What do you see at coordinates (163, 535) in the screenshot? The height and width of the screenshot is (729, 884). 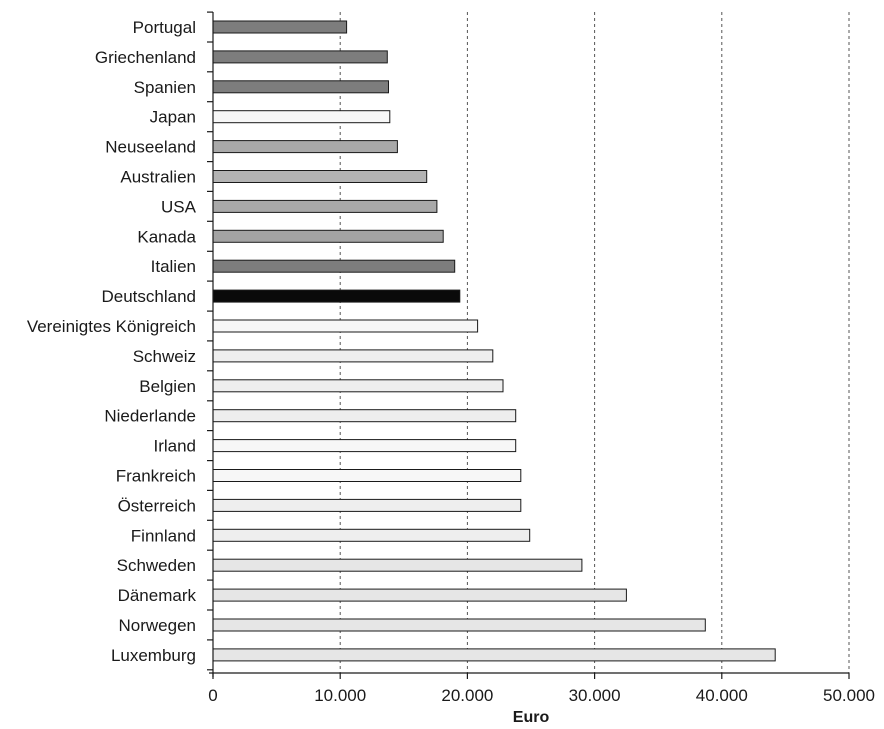 I see `category-label-17: Finnland` at bounding box center [163, 535].